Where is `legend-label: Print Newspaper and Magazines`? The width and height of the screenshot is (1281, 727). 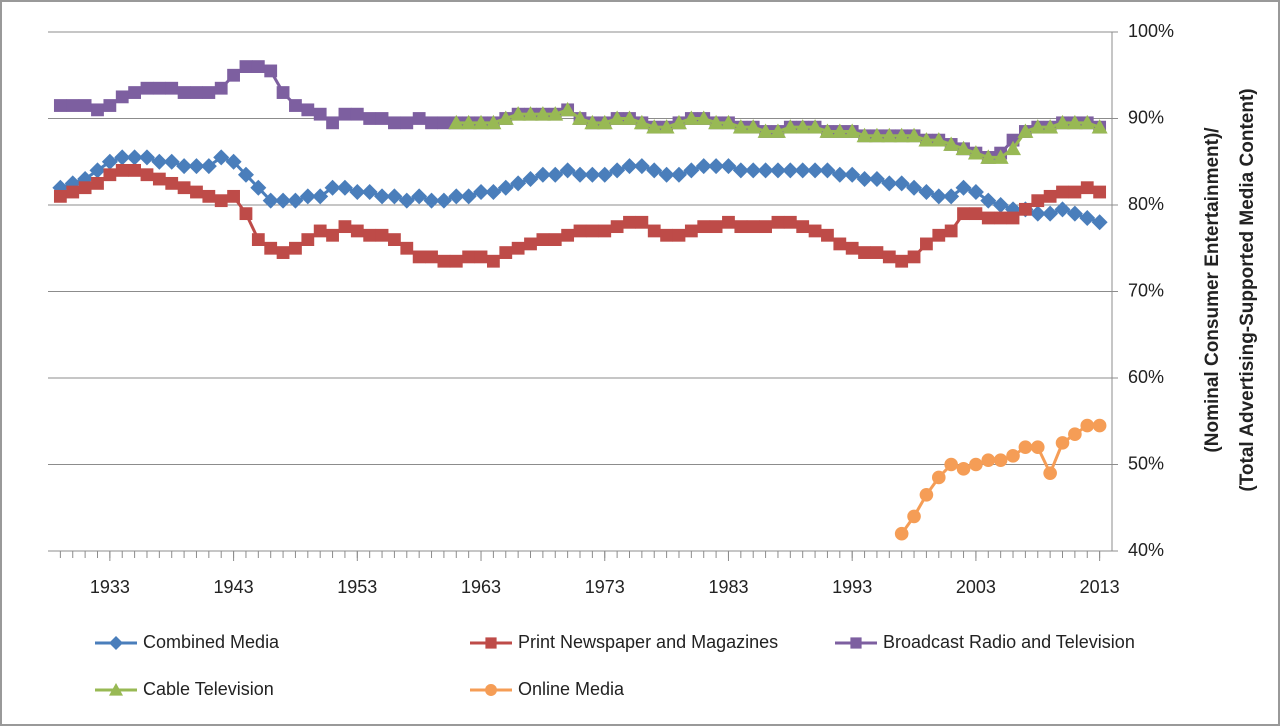
legend-label: Print Newspaper and Magazines is located at coordinates (648, 642).